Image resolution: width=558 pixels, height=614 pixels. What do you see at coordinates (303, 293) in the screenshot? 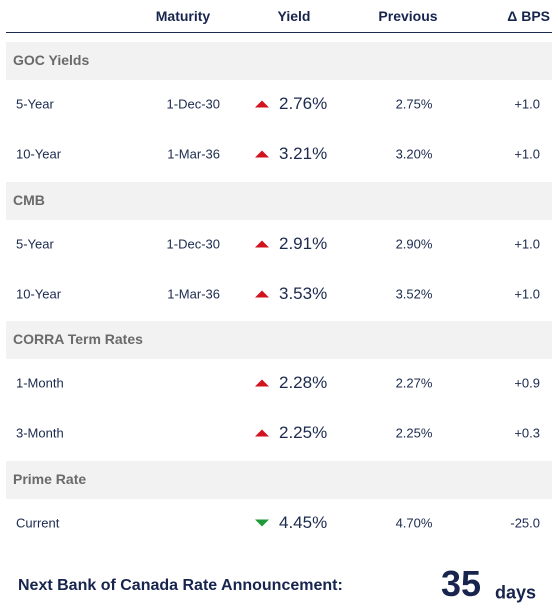
I see `yield: 3.53%` at bounding box center [303, 293].